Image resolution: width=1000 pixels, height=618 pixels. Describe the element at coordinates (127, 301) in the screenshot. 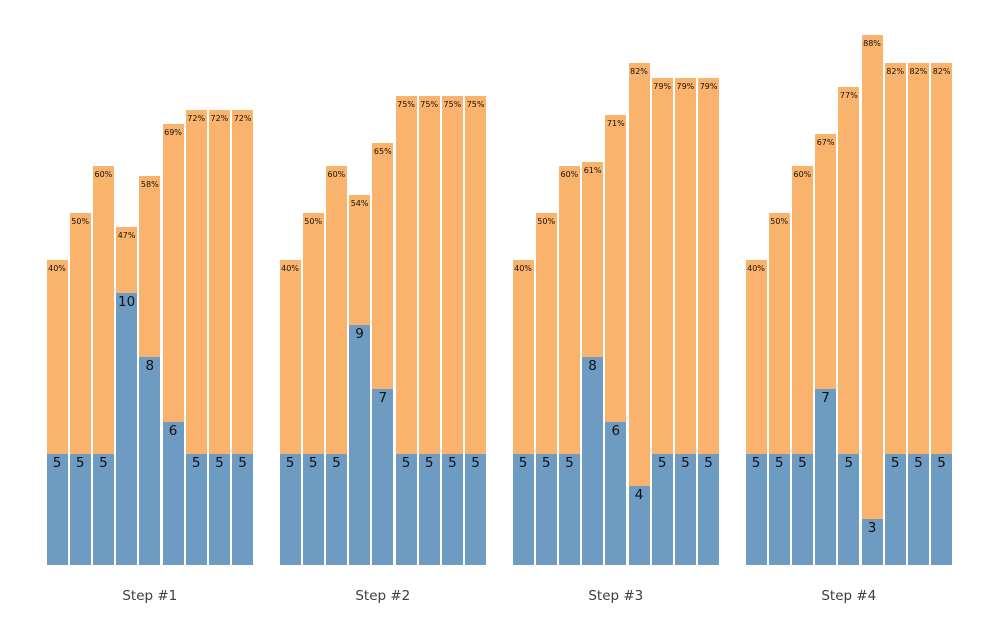

I see `count-label: 10` at that location.